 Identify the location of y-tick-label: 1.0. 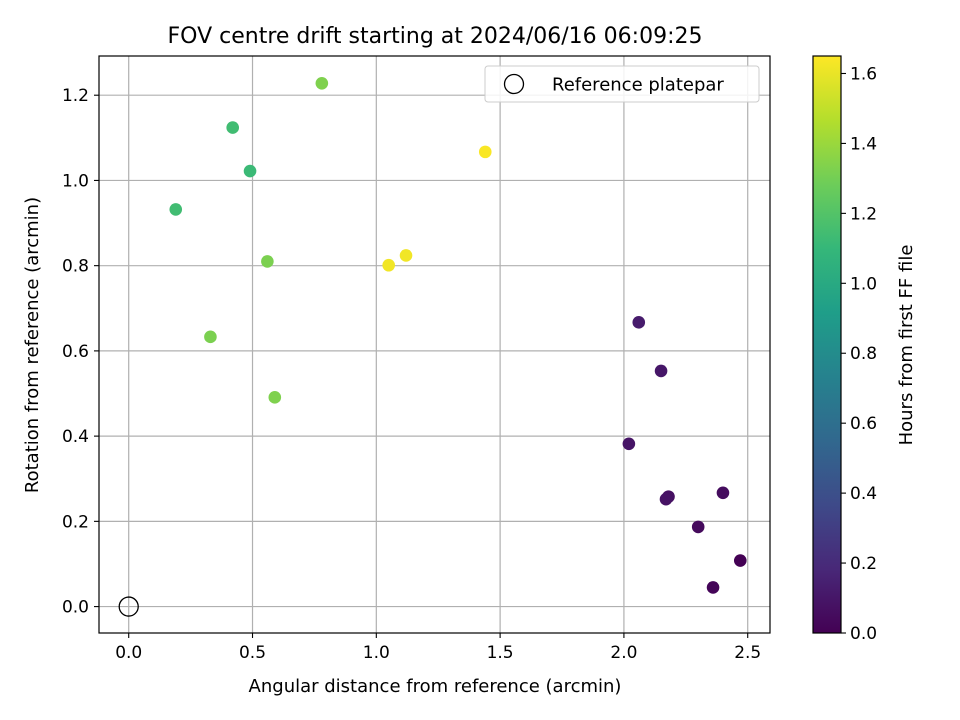
(75, 181).